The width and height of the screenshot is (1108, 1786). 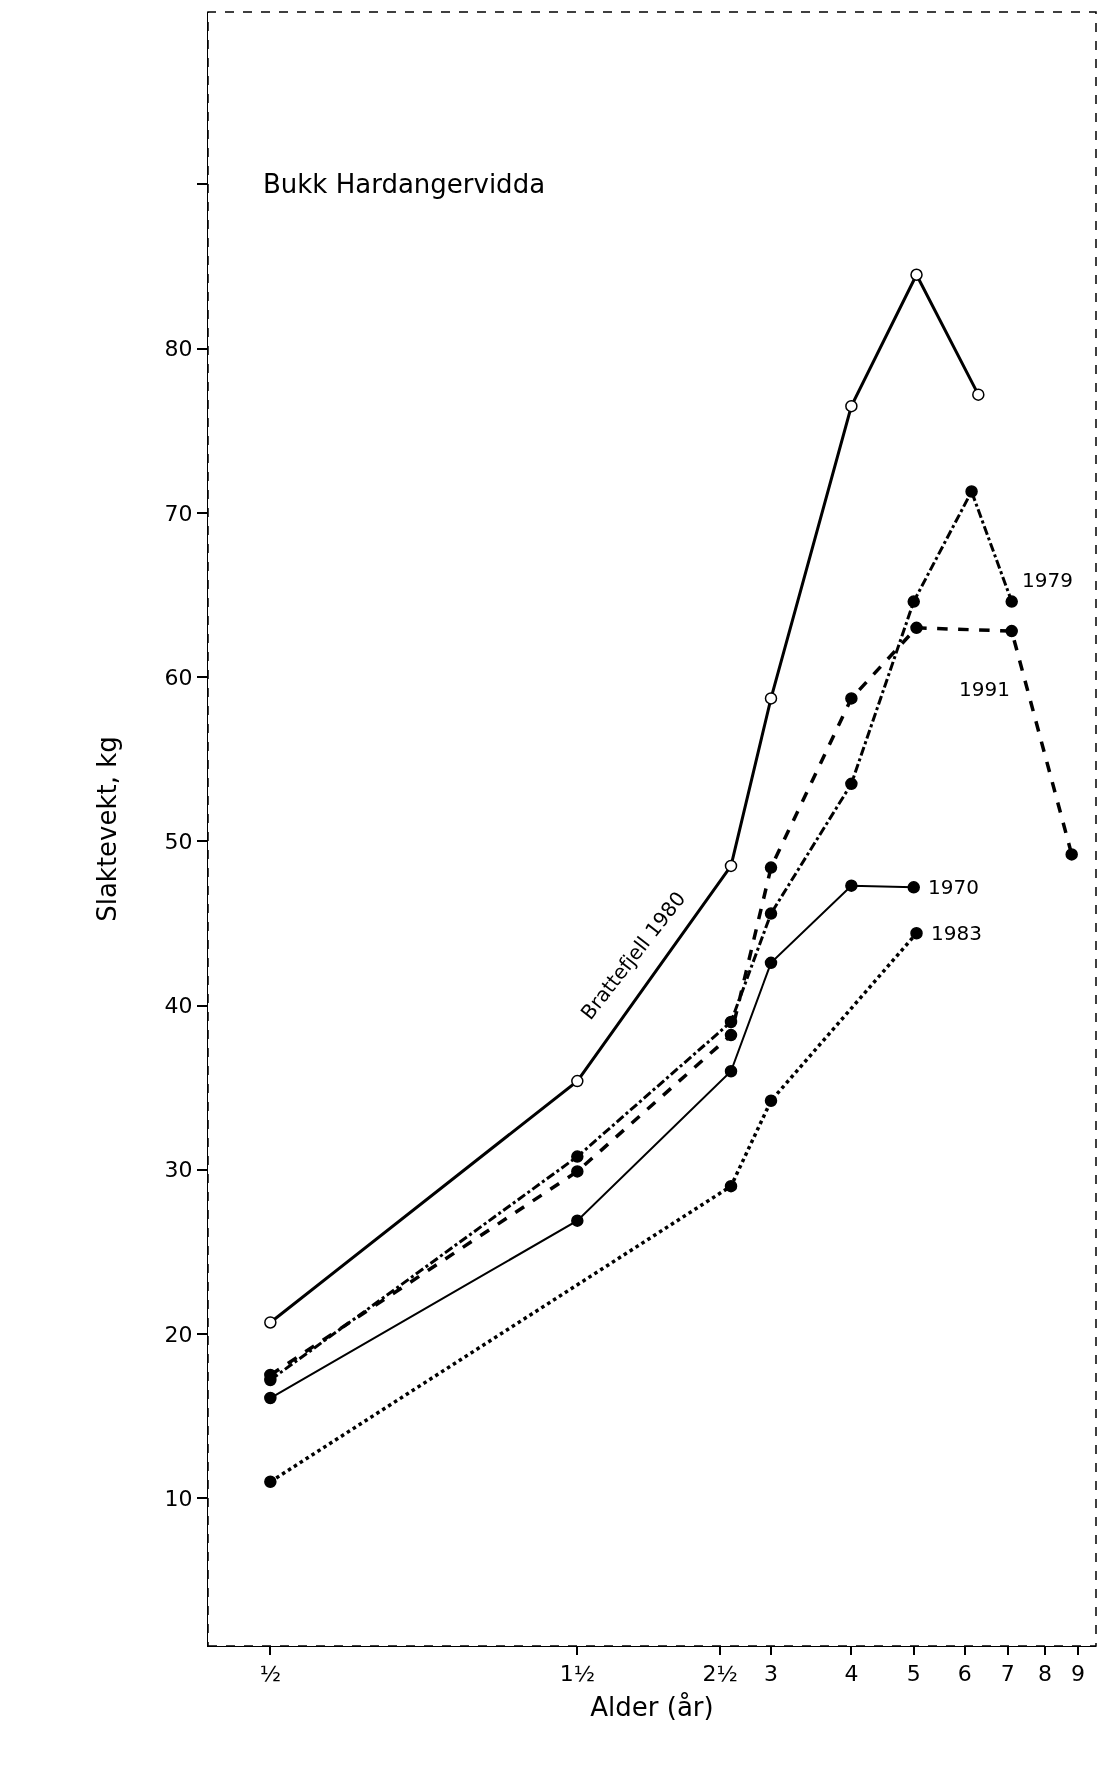 I want to click on series-label: 1970, so click(x=953, y=887).